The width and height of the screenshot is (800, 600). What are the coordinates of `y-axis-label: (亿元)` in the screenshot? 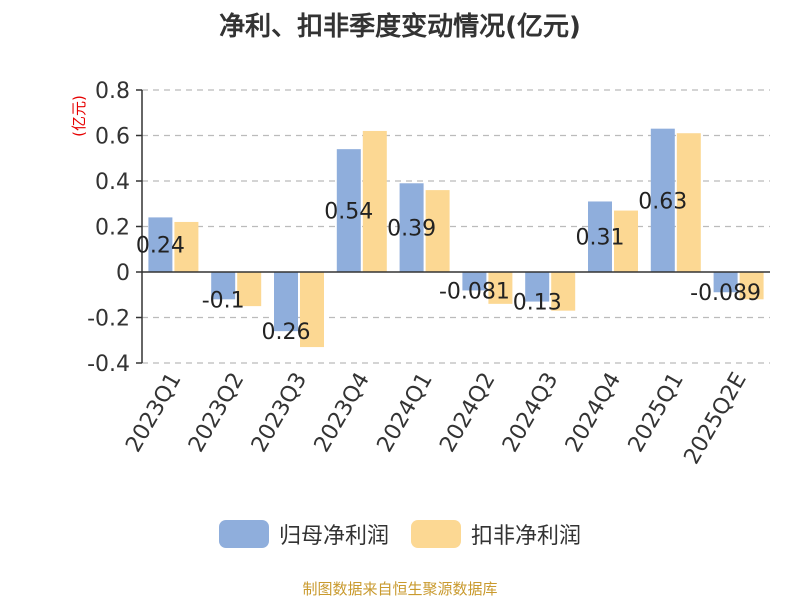 It's located at (79, 116).